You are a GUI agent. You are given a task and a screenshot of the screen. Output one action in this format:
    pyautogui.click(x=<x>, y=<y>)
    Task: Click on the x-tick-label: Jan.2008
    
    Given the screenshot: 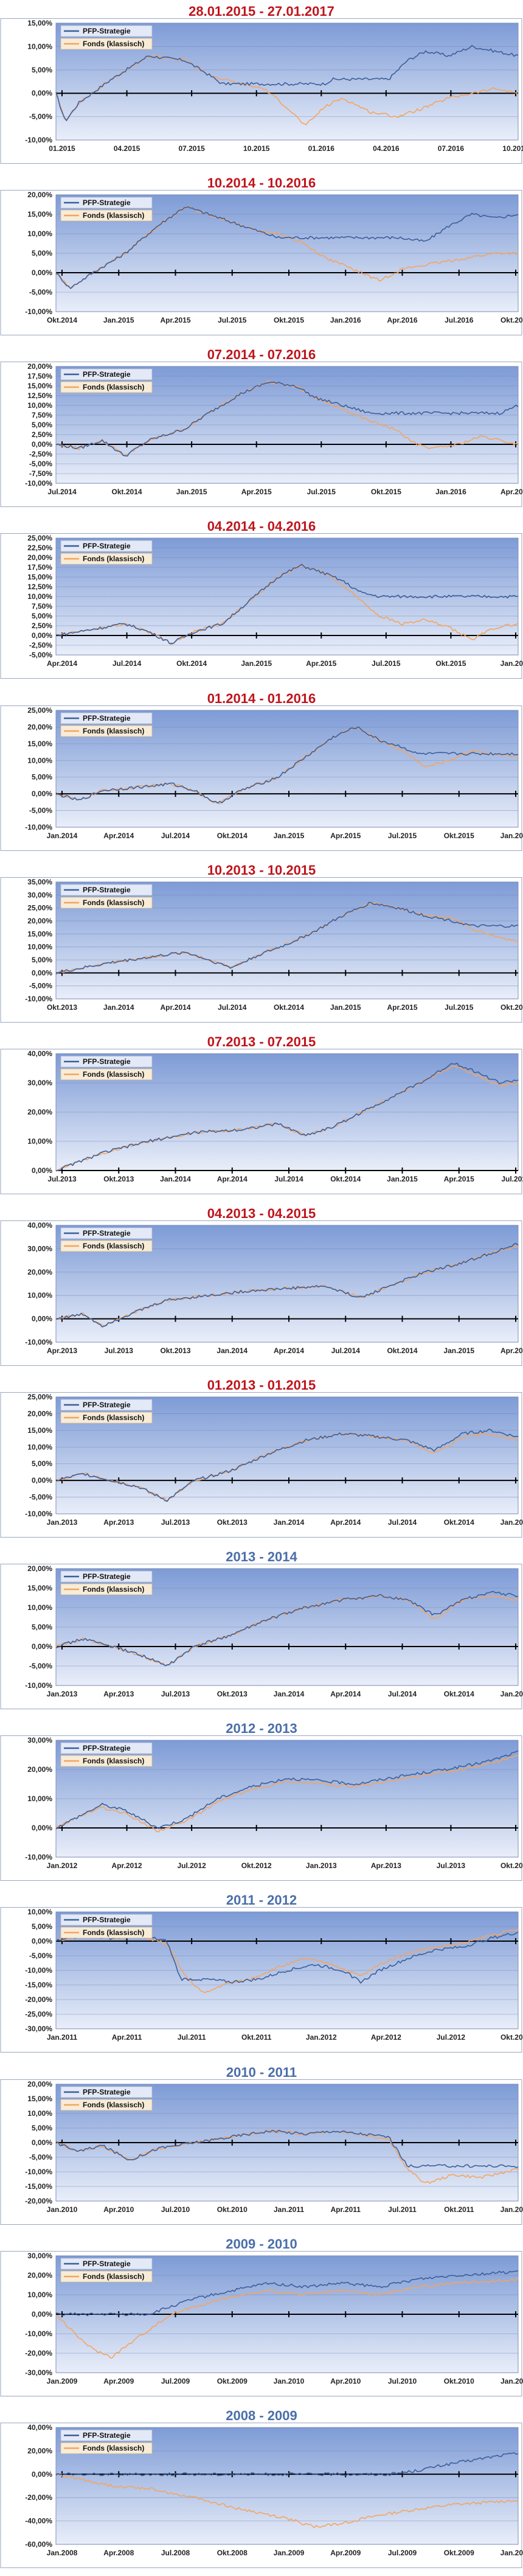 What is the action you would take?
    pyautogui.click(x=63, y=2553)
    